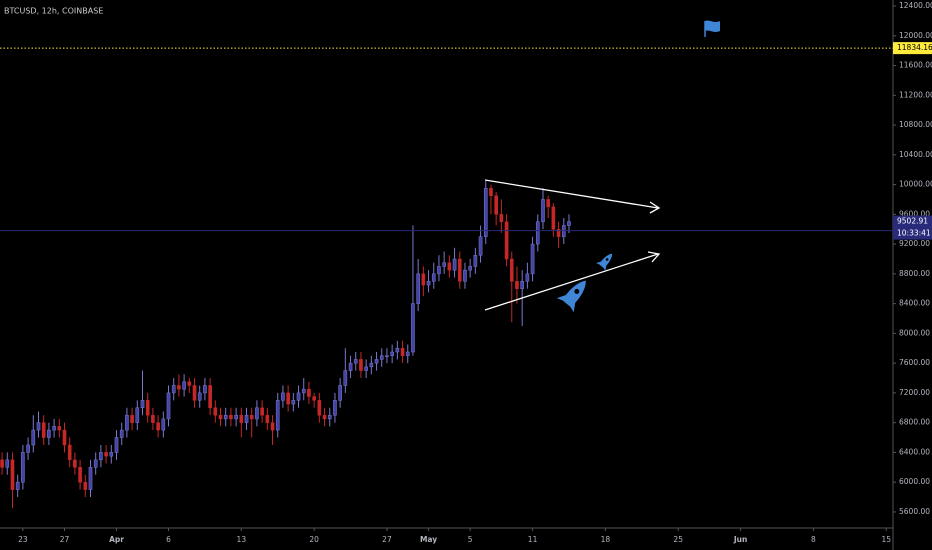 The image size is (932, 550). I want to click on y-tick-label: 10000.00, so click(915, 184).